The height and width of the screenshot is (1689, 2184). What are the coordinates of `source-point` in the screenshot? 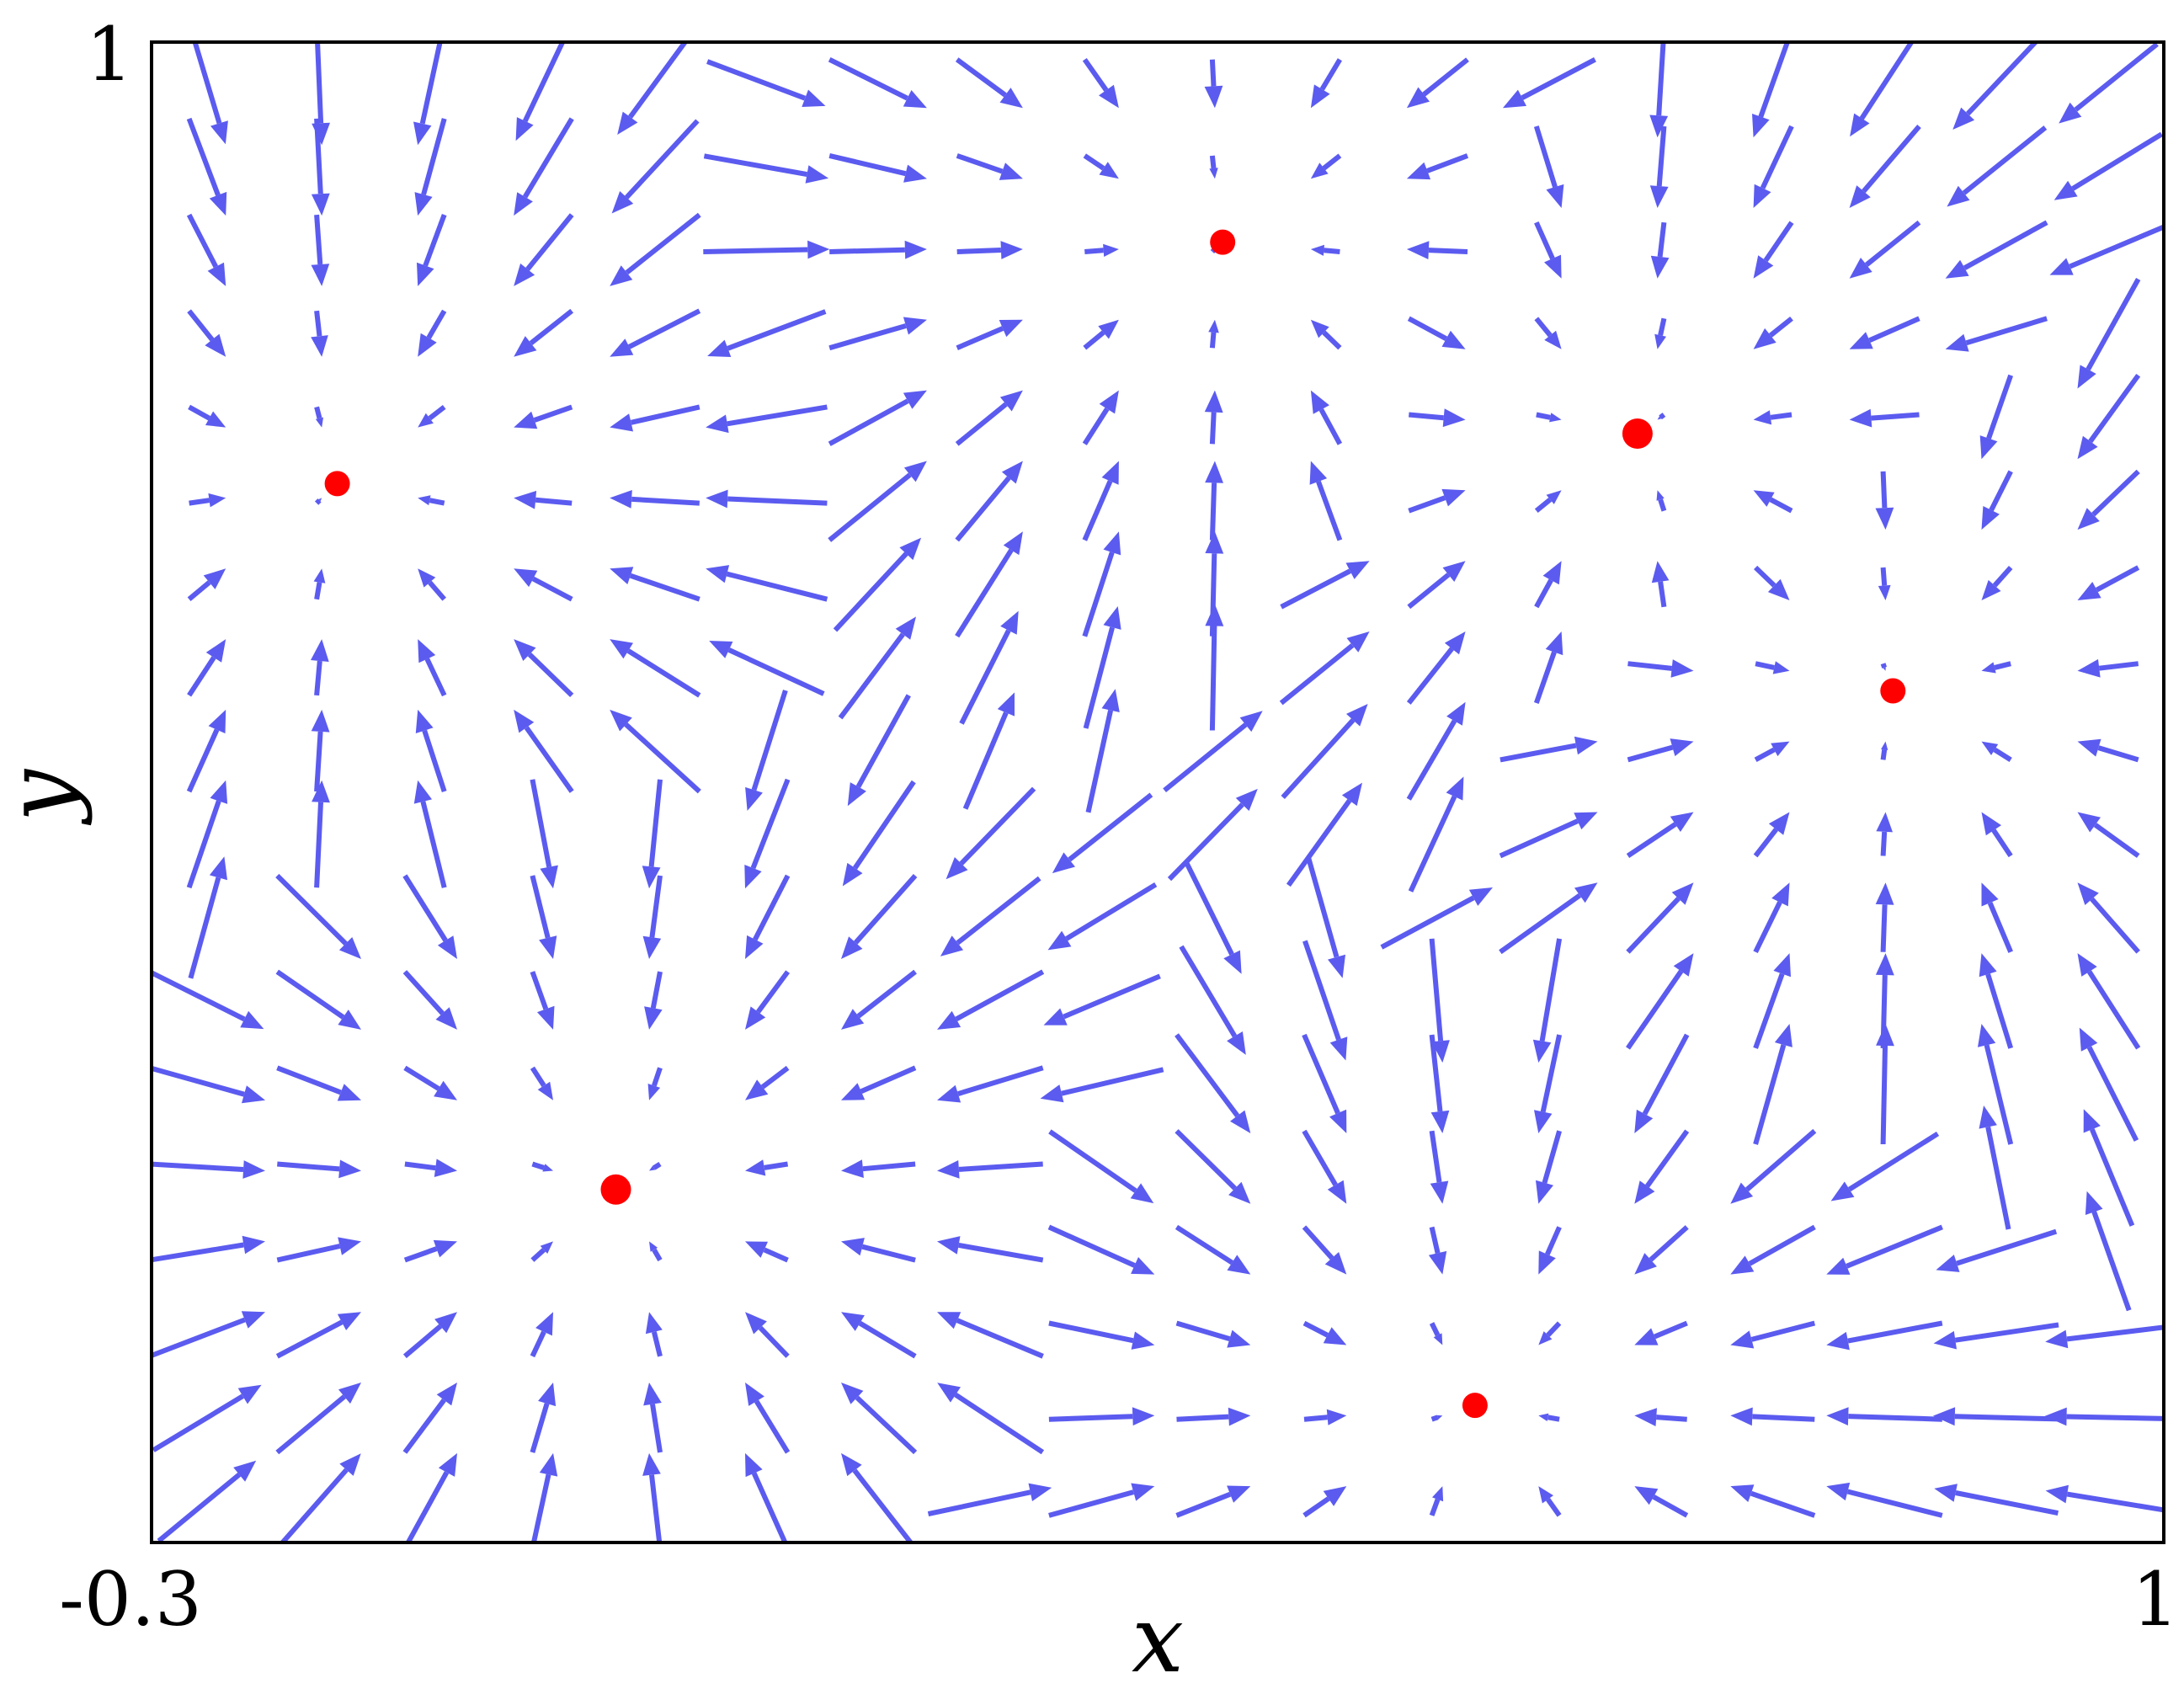 It's located at (337, 484).